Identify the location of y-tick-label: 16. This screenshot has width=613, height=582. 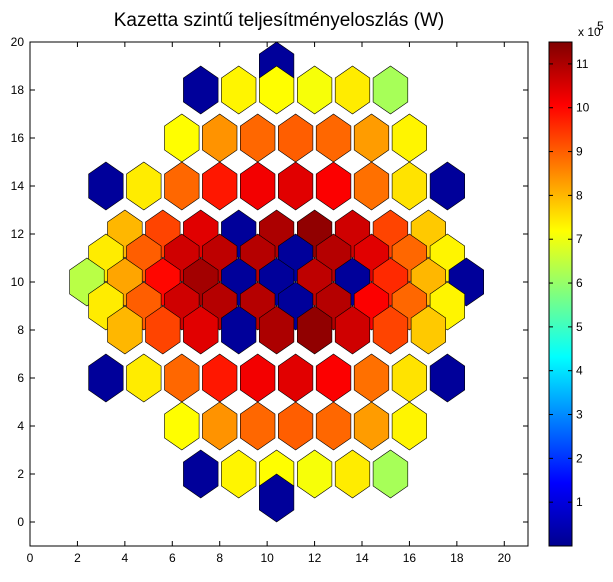
(18, 138).